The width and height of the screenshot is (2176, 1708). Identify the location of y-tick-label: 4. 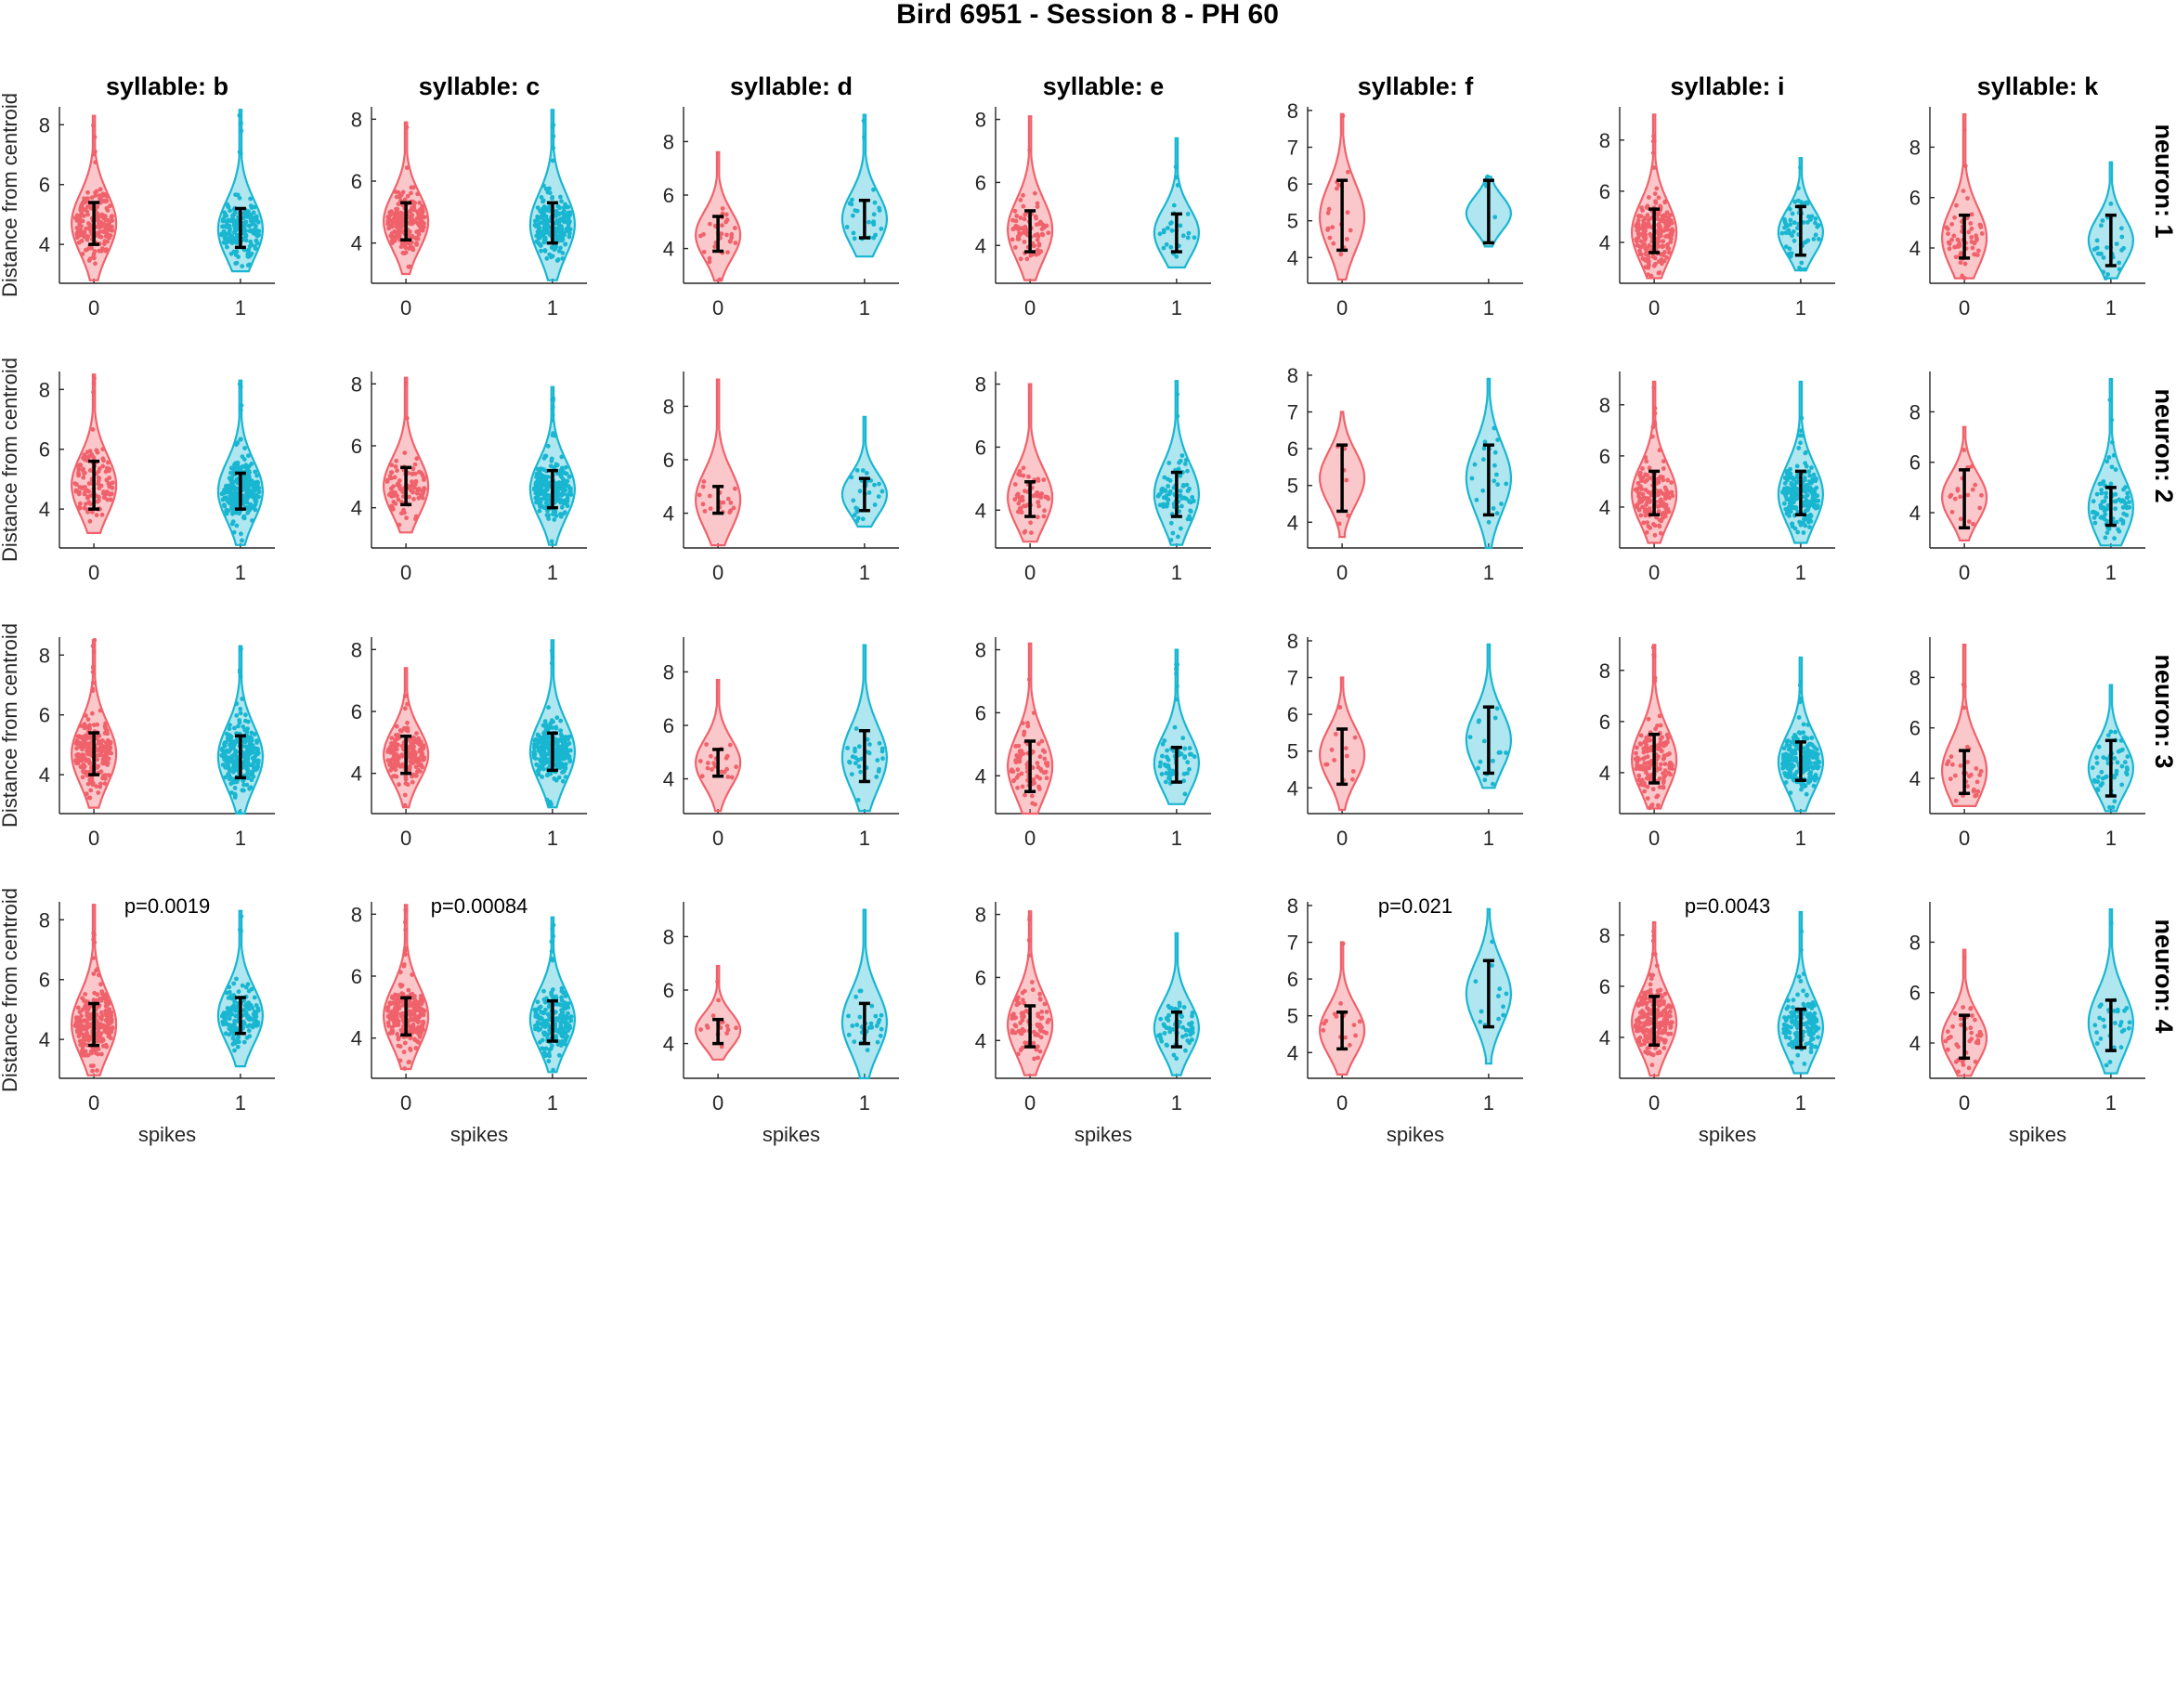
(980, 245).